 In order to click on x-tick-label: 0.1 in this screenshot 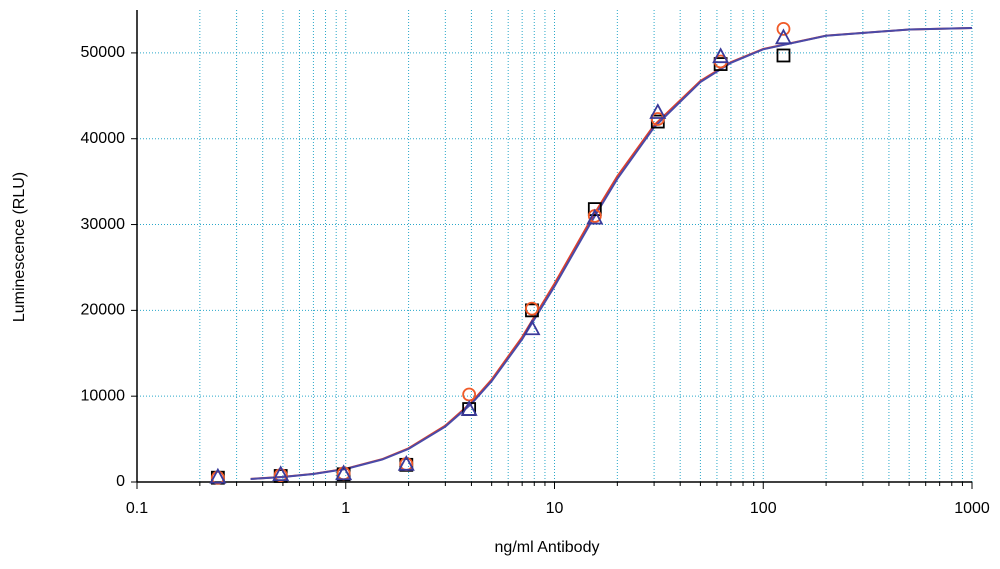, I will do `click(137, 508)`.